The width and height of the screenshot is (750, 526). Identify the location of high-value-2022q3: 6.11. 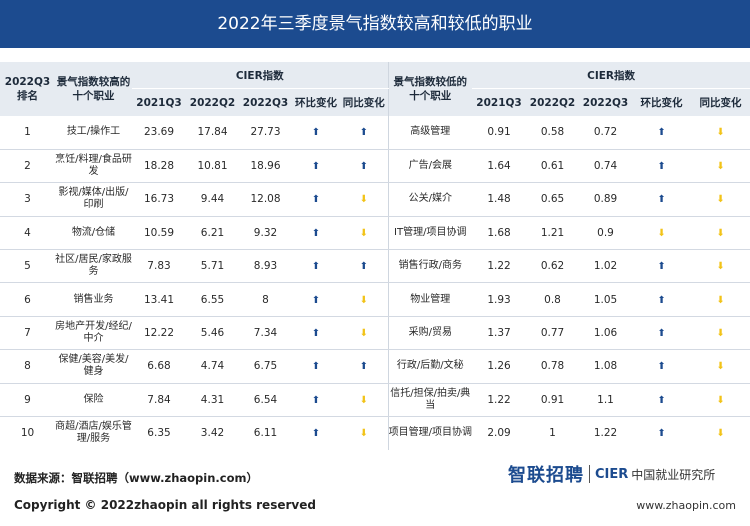
(265, 433).